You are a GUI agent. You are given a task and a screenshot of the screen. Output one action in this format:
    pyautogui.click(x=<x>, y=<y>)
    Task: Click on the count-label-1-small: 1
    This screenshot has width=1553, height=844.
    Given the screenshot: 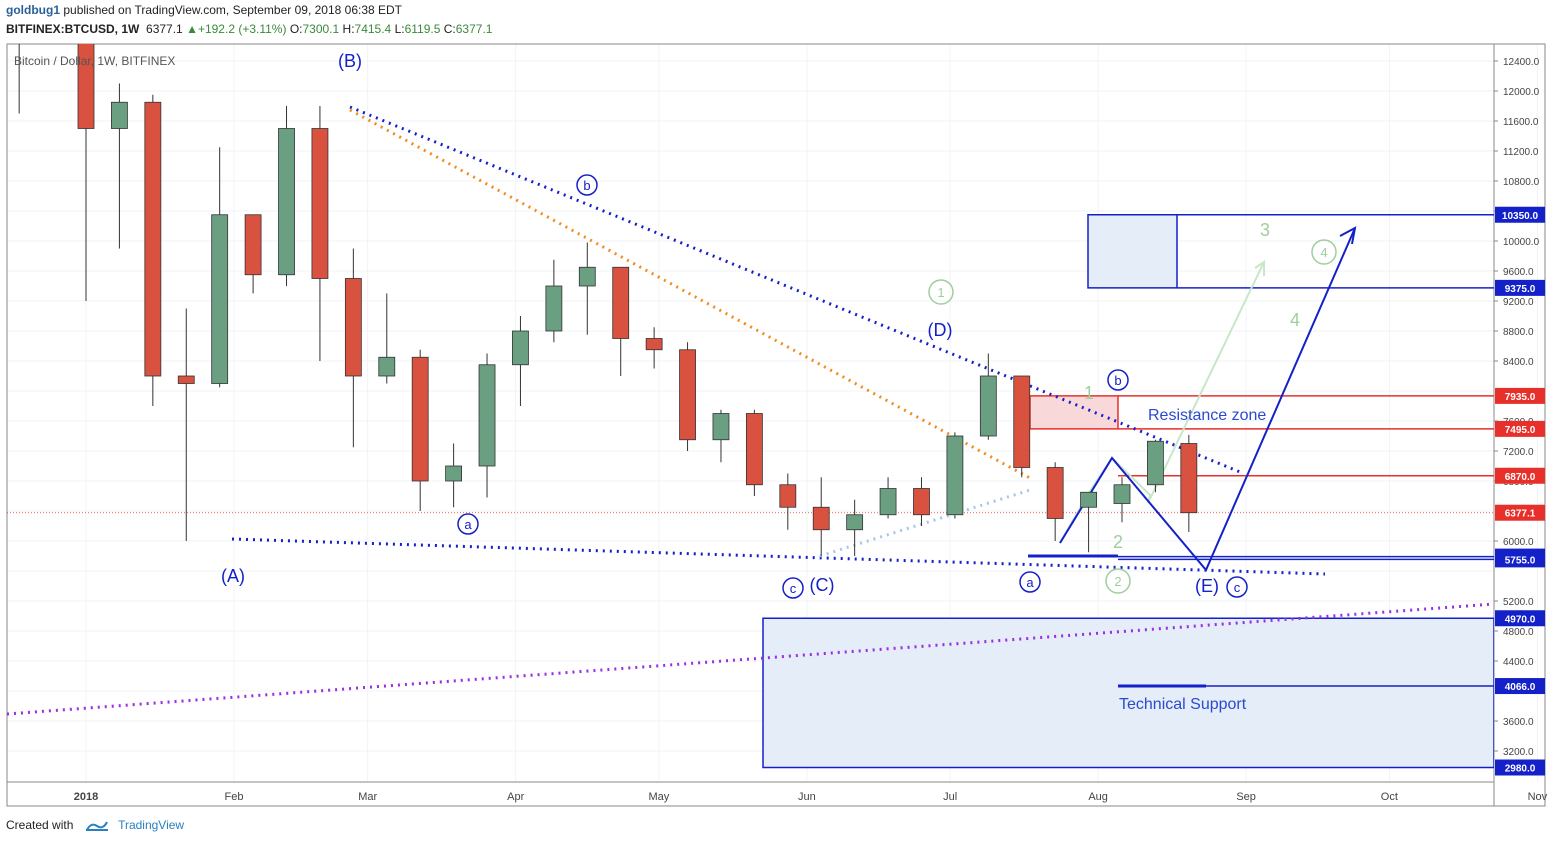 What is the action you would take?
    pyautogui.click(x=1089, y=393)
    